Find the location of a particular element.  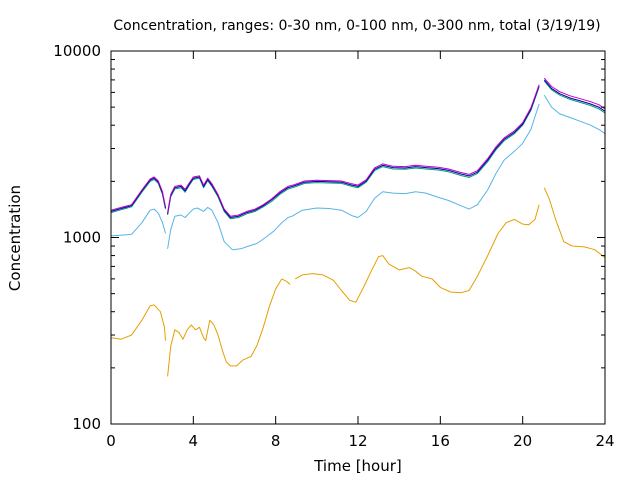

y-tick-label: 100 is located at coordinates (86, 424).